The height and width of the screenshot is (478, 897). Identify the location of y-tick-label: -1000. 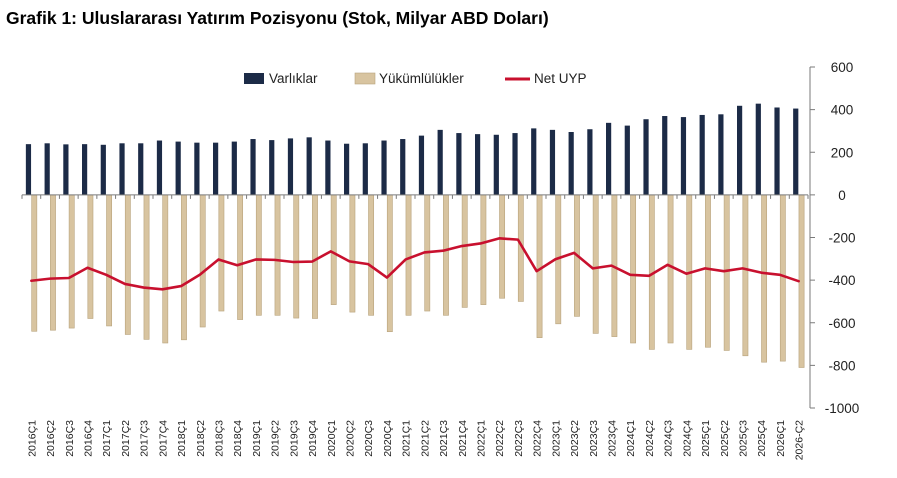
(842, 408).